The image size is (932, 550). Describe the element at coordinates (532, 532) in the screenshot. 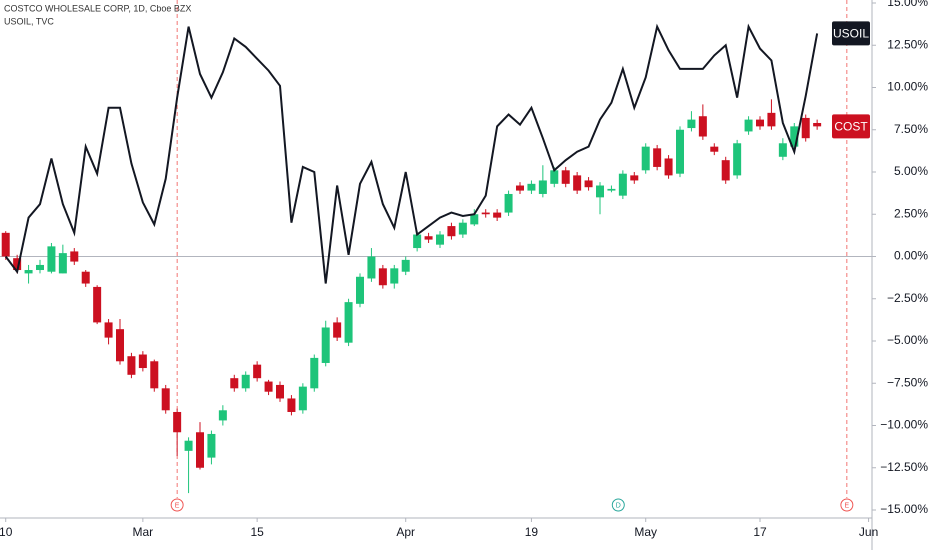

I see `x-tick-label: 19` at that location.